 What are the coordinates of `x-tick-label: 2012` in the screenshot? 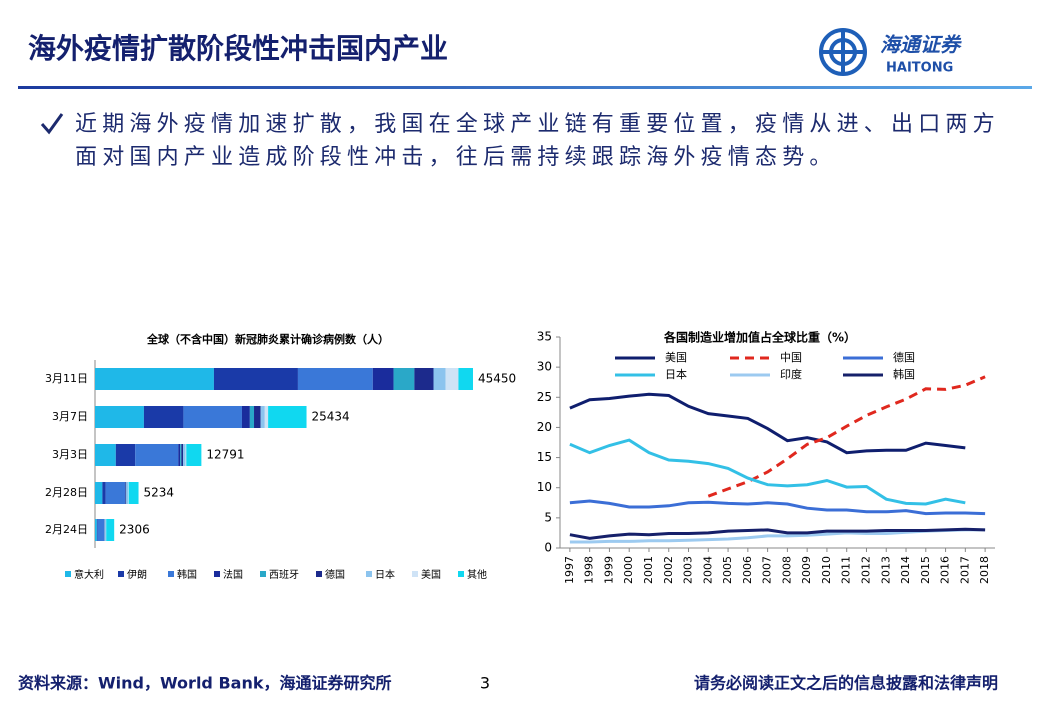 It's located at (865, 570).